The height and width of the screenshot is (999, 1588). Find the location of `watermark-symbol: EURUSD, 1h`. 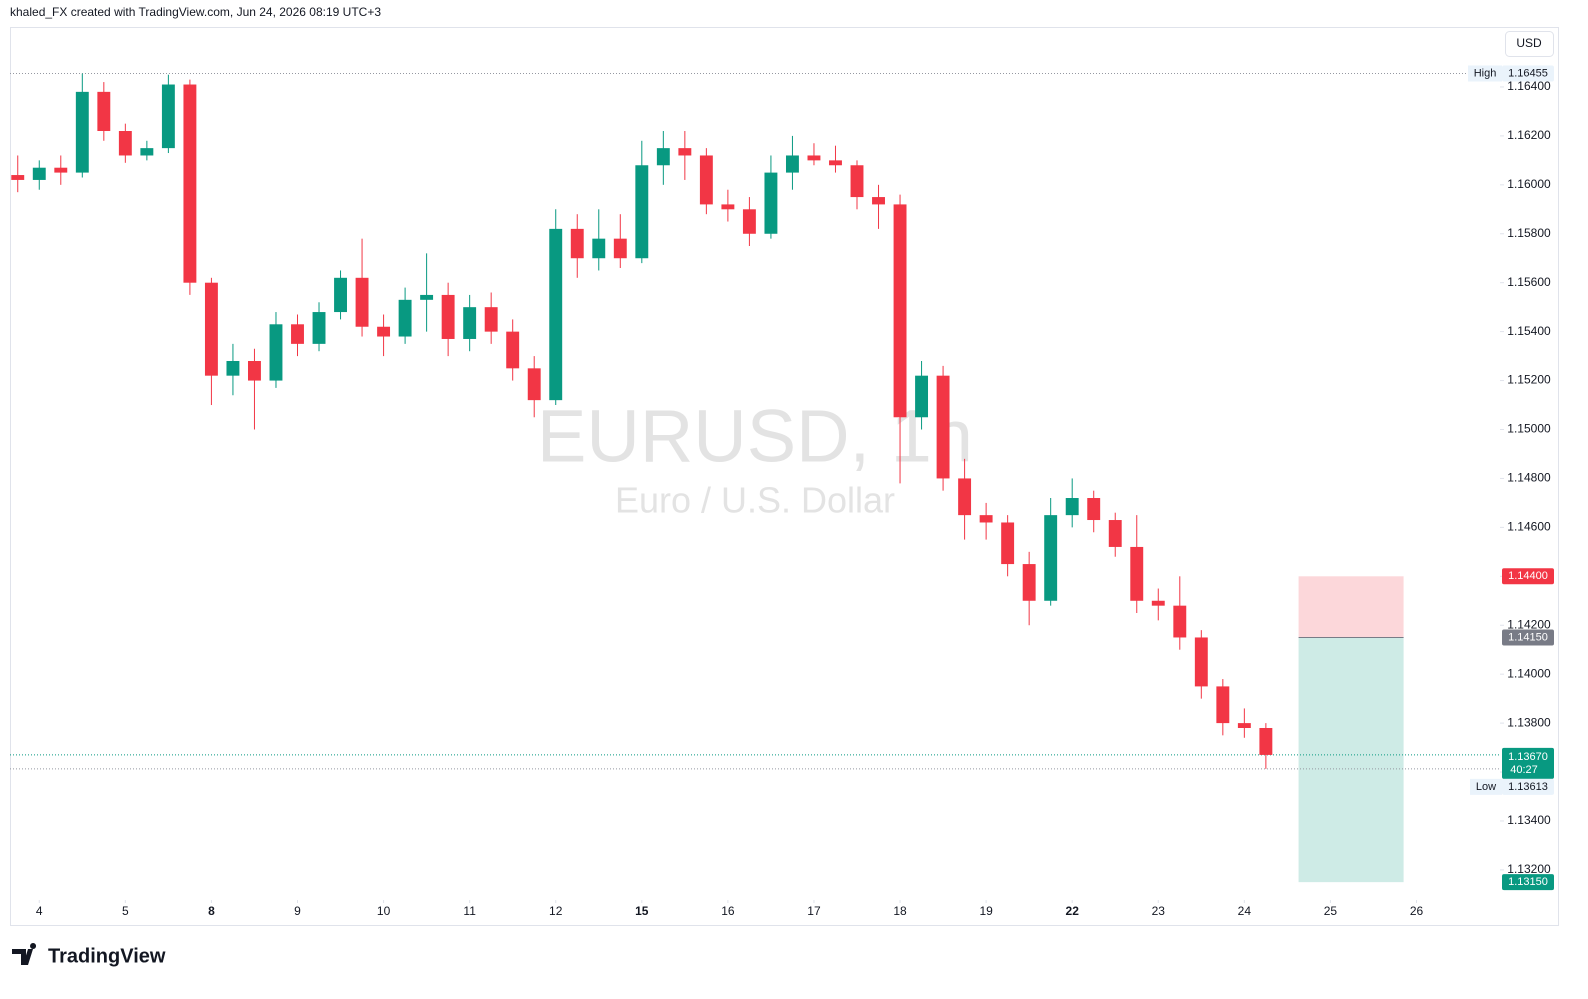

watermark-symbol: EURUSD, 1h is located at coordinates (755, 436).